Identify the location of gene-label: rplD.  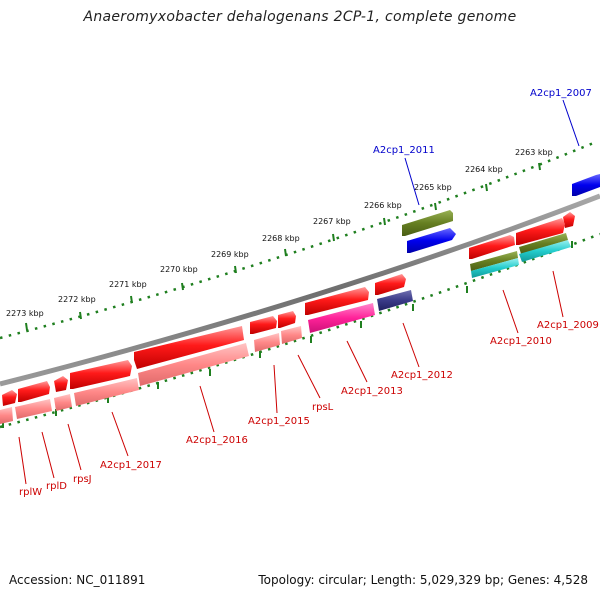
(56, 486).